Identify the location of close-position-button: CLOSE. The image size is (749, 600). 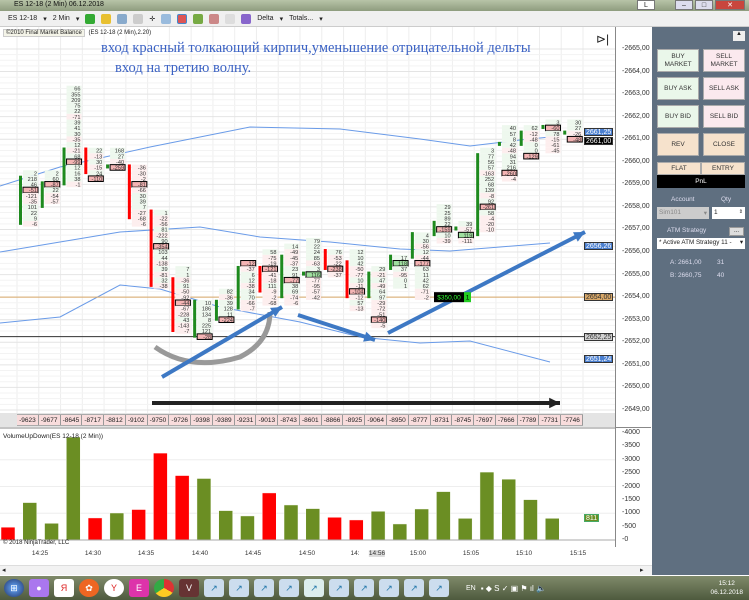
(724, 144).